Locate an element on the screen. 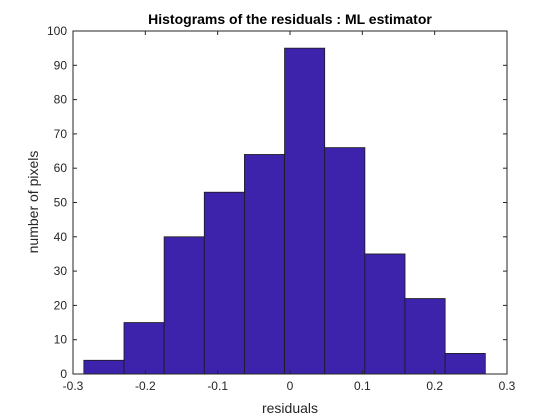 The width and height of the screenshot is (560, 420). y-tick-label: 0 is located at coordinates (63, 374).